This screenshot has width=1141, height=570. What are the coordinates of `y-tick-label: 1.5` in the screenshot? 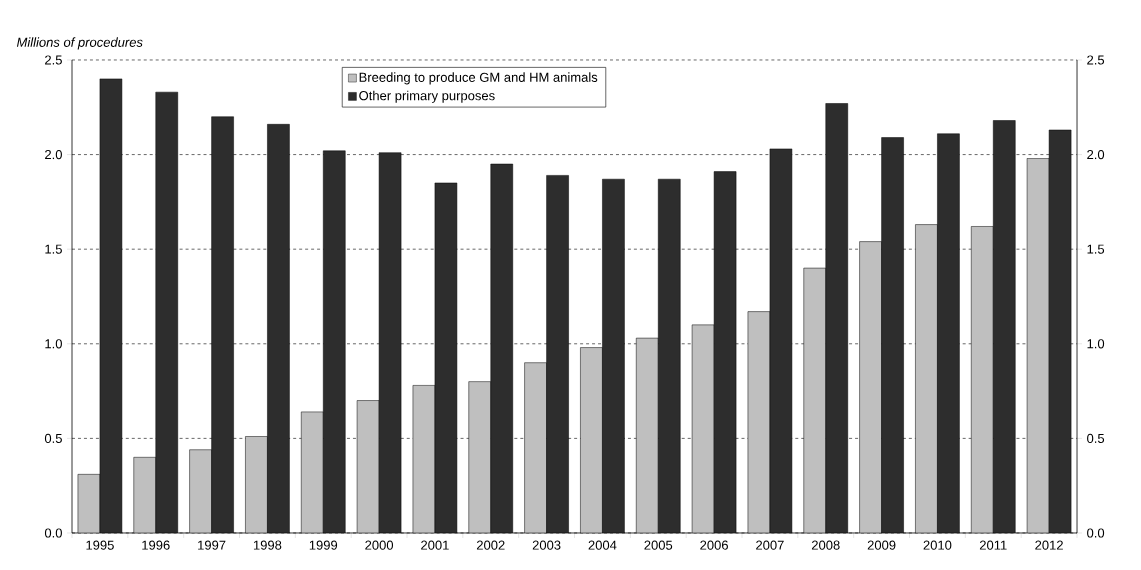 It's located at (1096, 249).